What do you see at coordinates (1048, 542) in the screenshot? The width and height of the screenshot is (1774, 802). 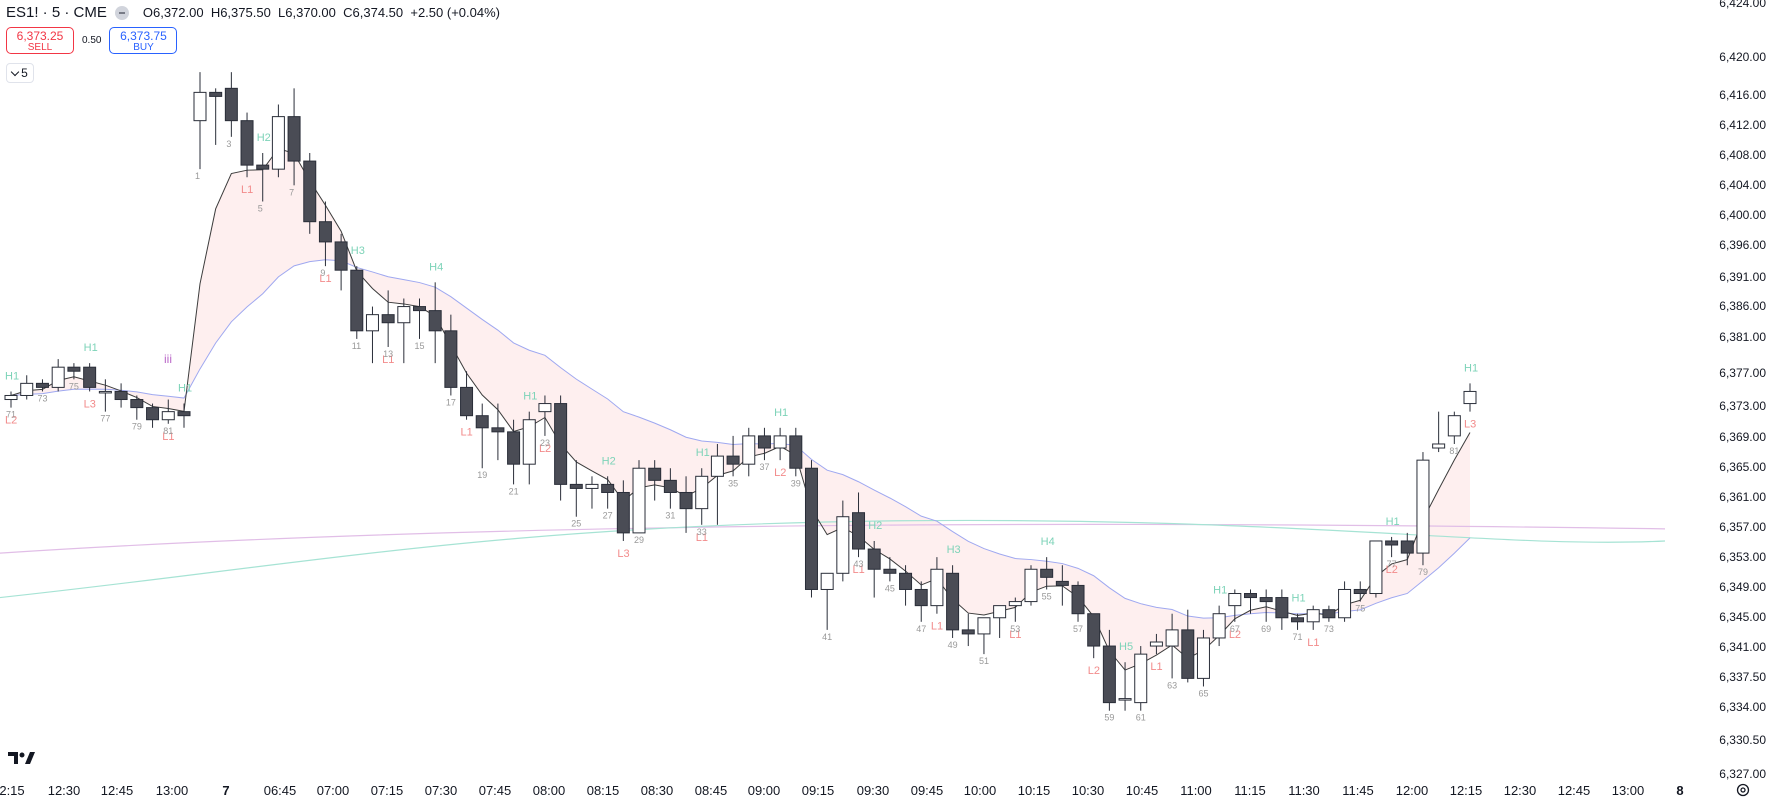 I see `bar-label-green: H4` at bounding box center [1048, 542].